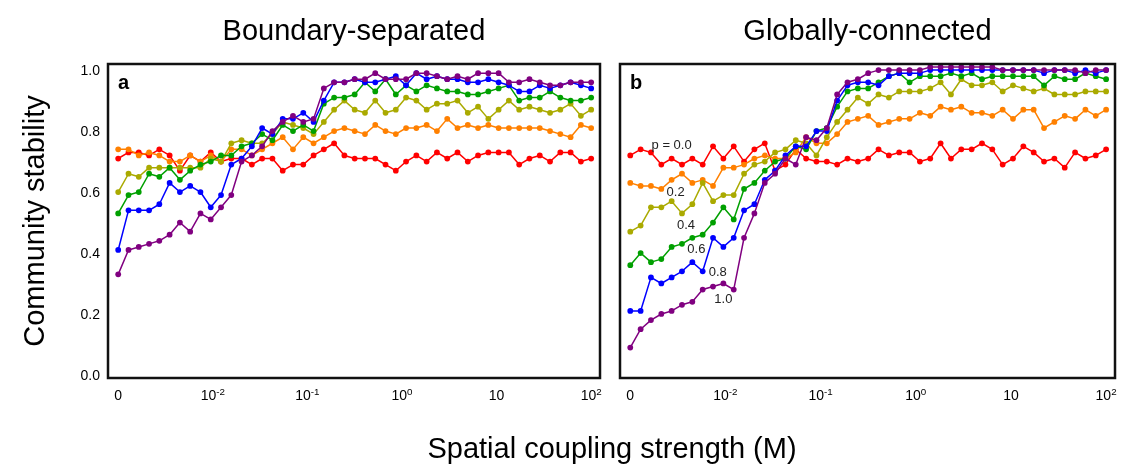 The width and height of the screenshot is (1123, 473). What do you see at coordinates (696, 248) in the screenshot?
I see `series-label: 0.6` at bounding box center [696, 248].